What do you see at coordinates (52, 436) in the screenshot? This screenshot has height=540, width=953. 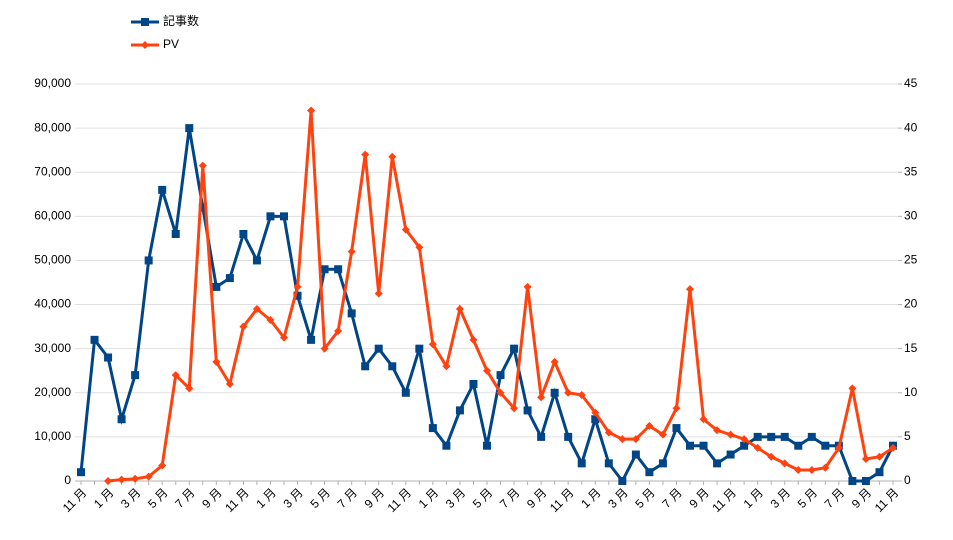 I see `y-tick-label: 10,000` at bounding box center [52, 436].